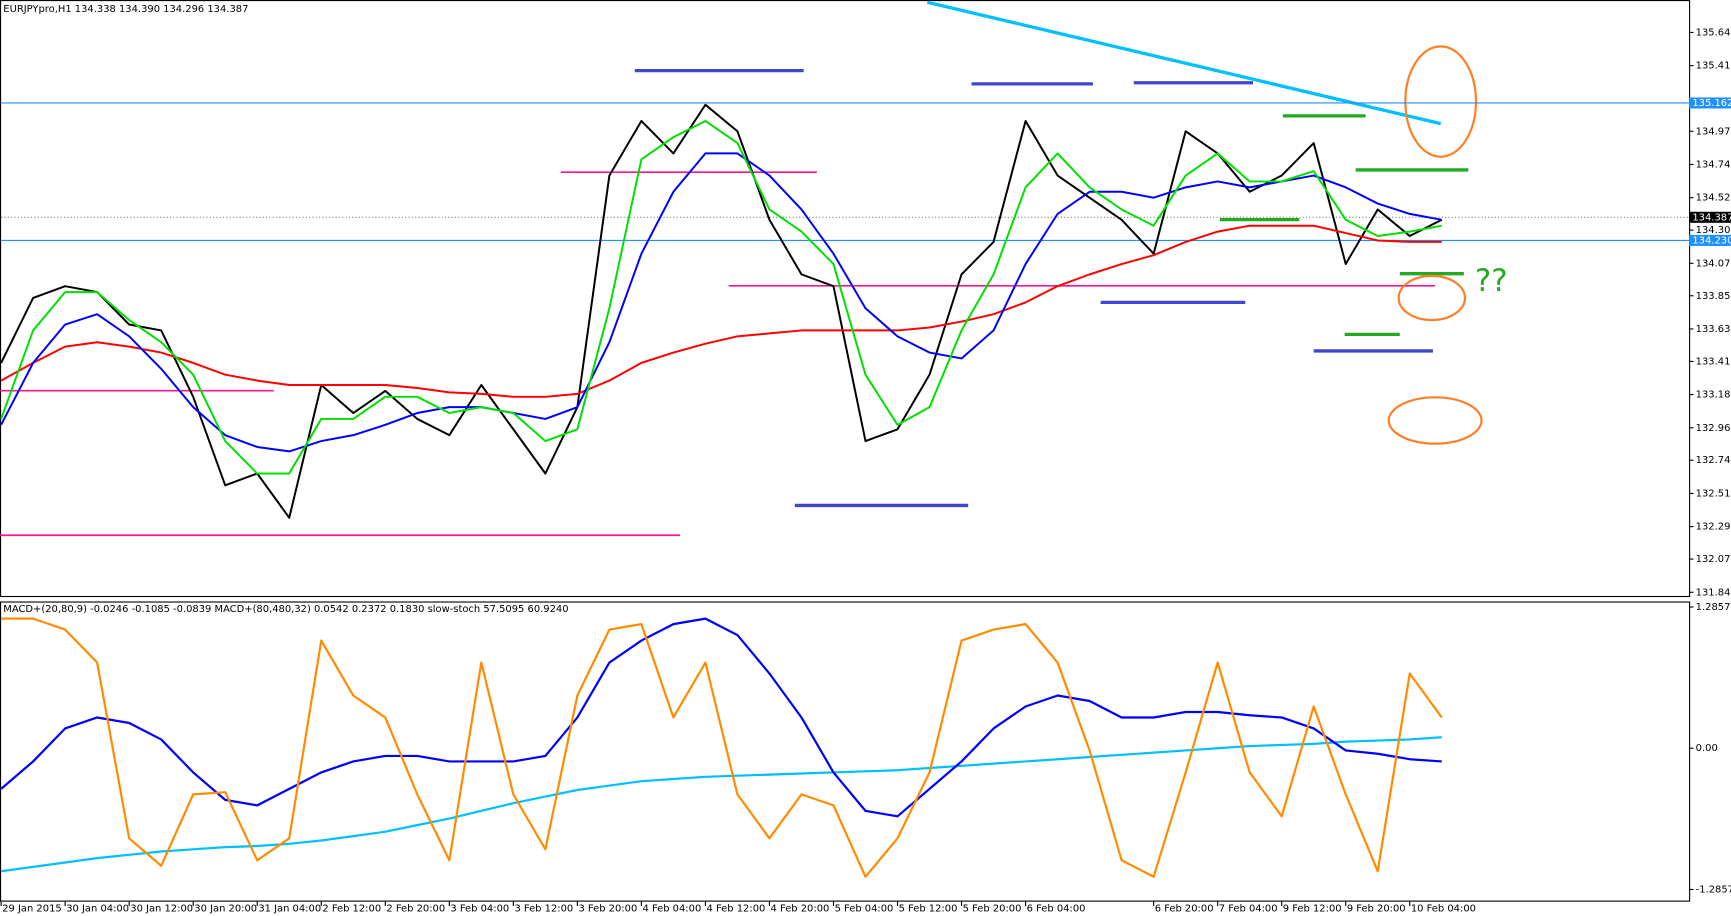 Image resolution: width=1731 pixels, height=916 pixels. What do you see at coordinates (928, 908) in the screenshot?
I see `x-tick-label: 5 Feb 12:00` at bounding box center [928, 908].